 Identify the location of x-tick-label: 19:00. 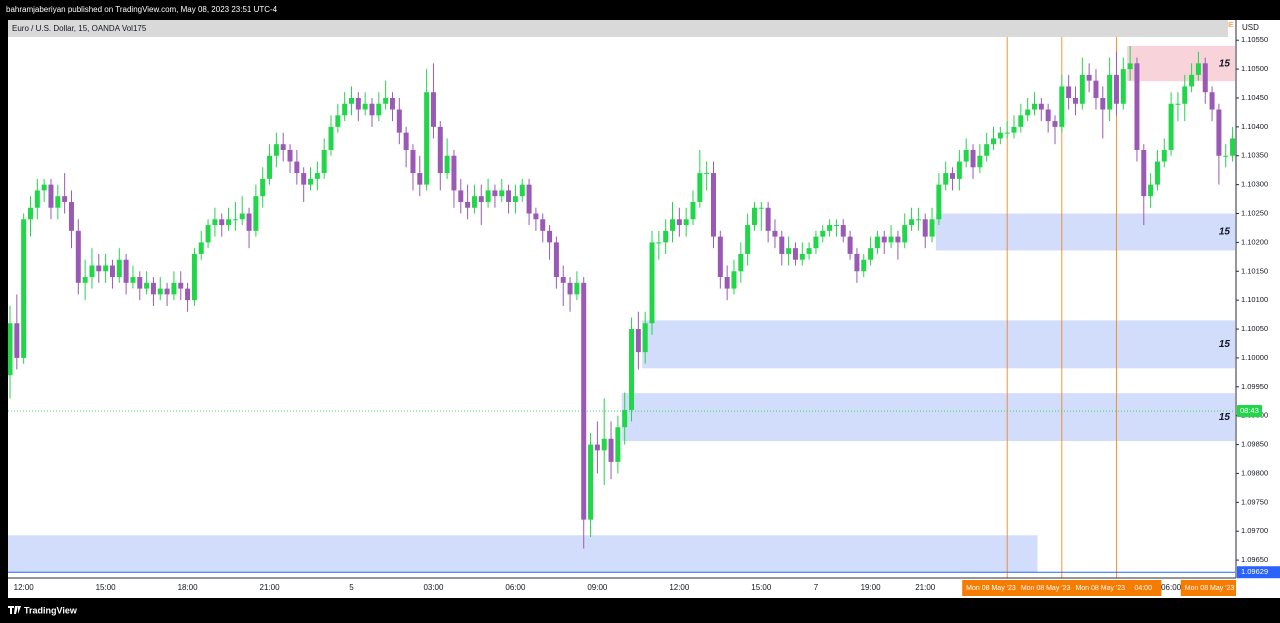
(871, 587).